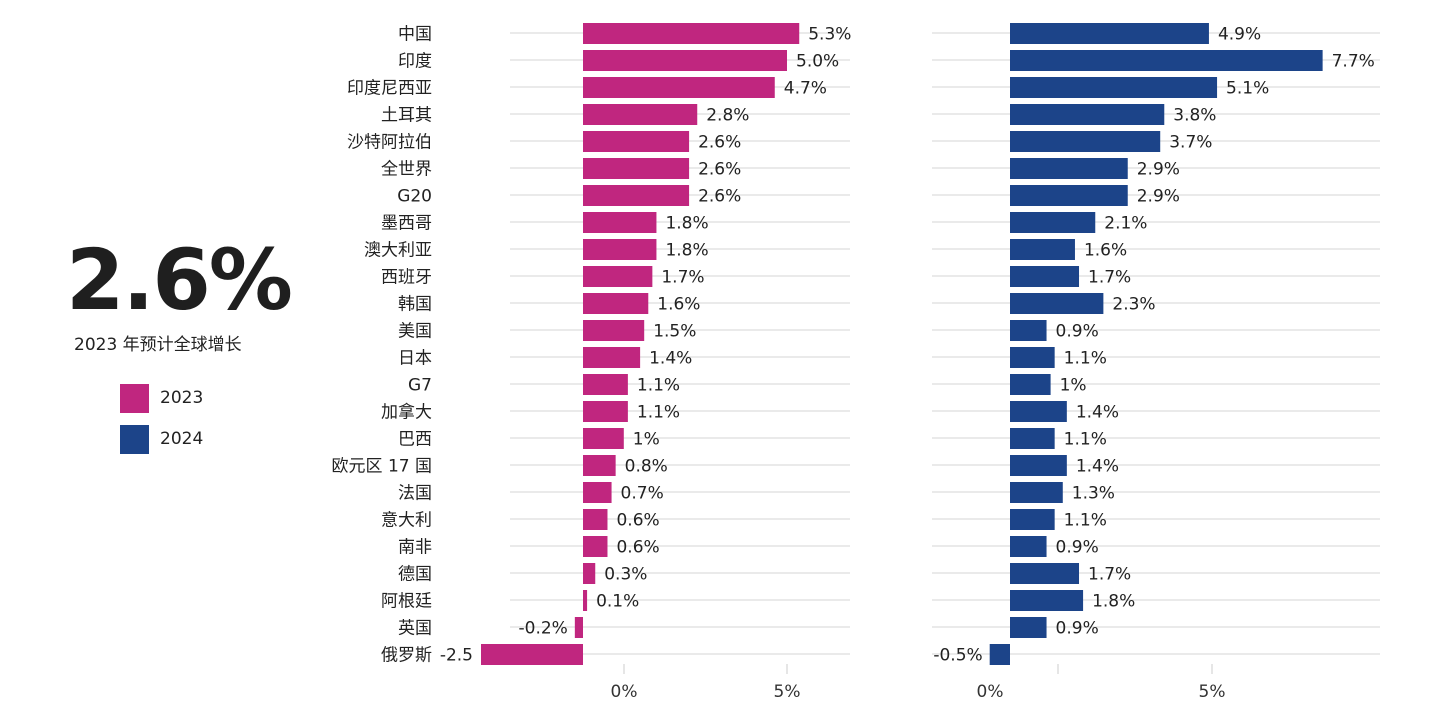 The width and height of the screenshot is (1444, 721). Describe the element at coordinates (406, 521) in the screenshot. I see `category-label: 意大利` at that location.